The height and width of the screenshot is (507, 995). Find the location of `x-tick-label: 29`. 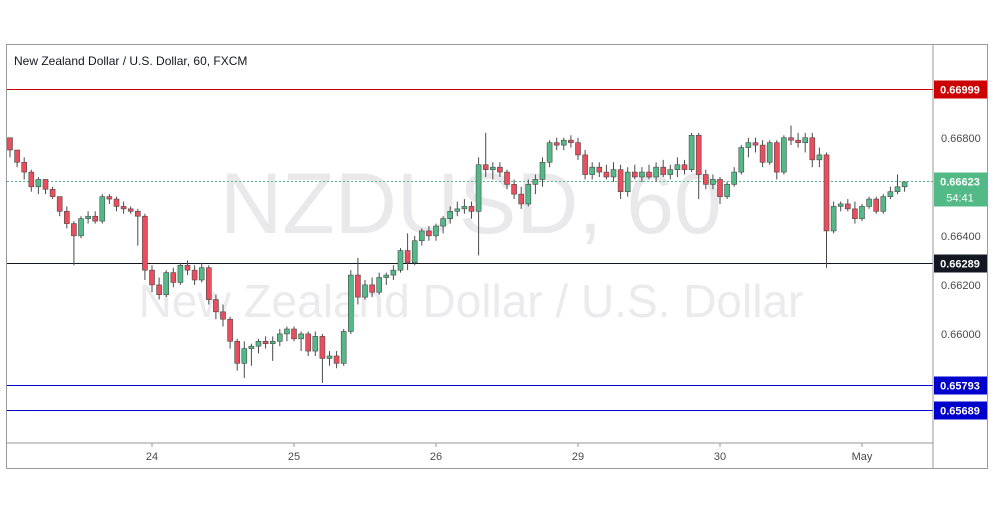

x-tick-label: 29 is located at coordinates (578, 457).